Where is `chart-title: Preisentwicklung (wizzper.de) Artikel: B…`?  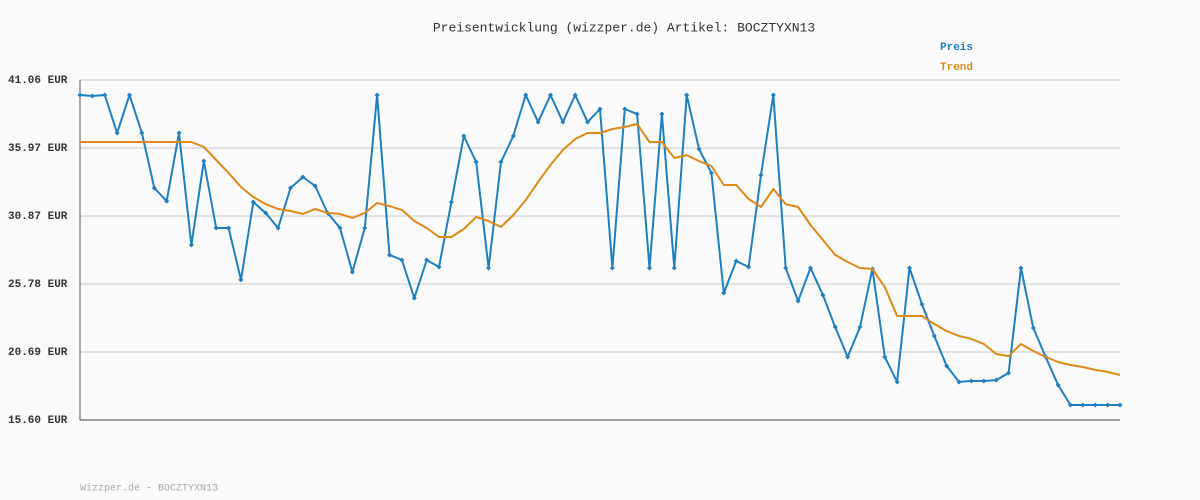 chart-title: Preisentwicklung (wizzper.de) Artikel: B… is located at coordinates (624, 27).